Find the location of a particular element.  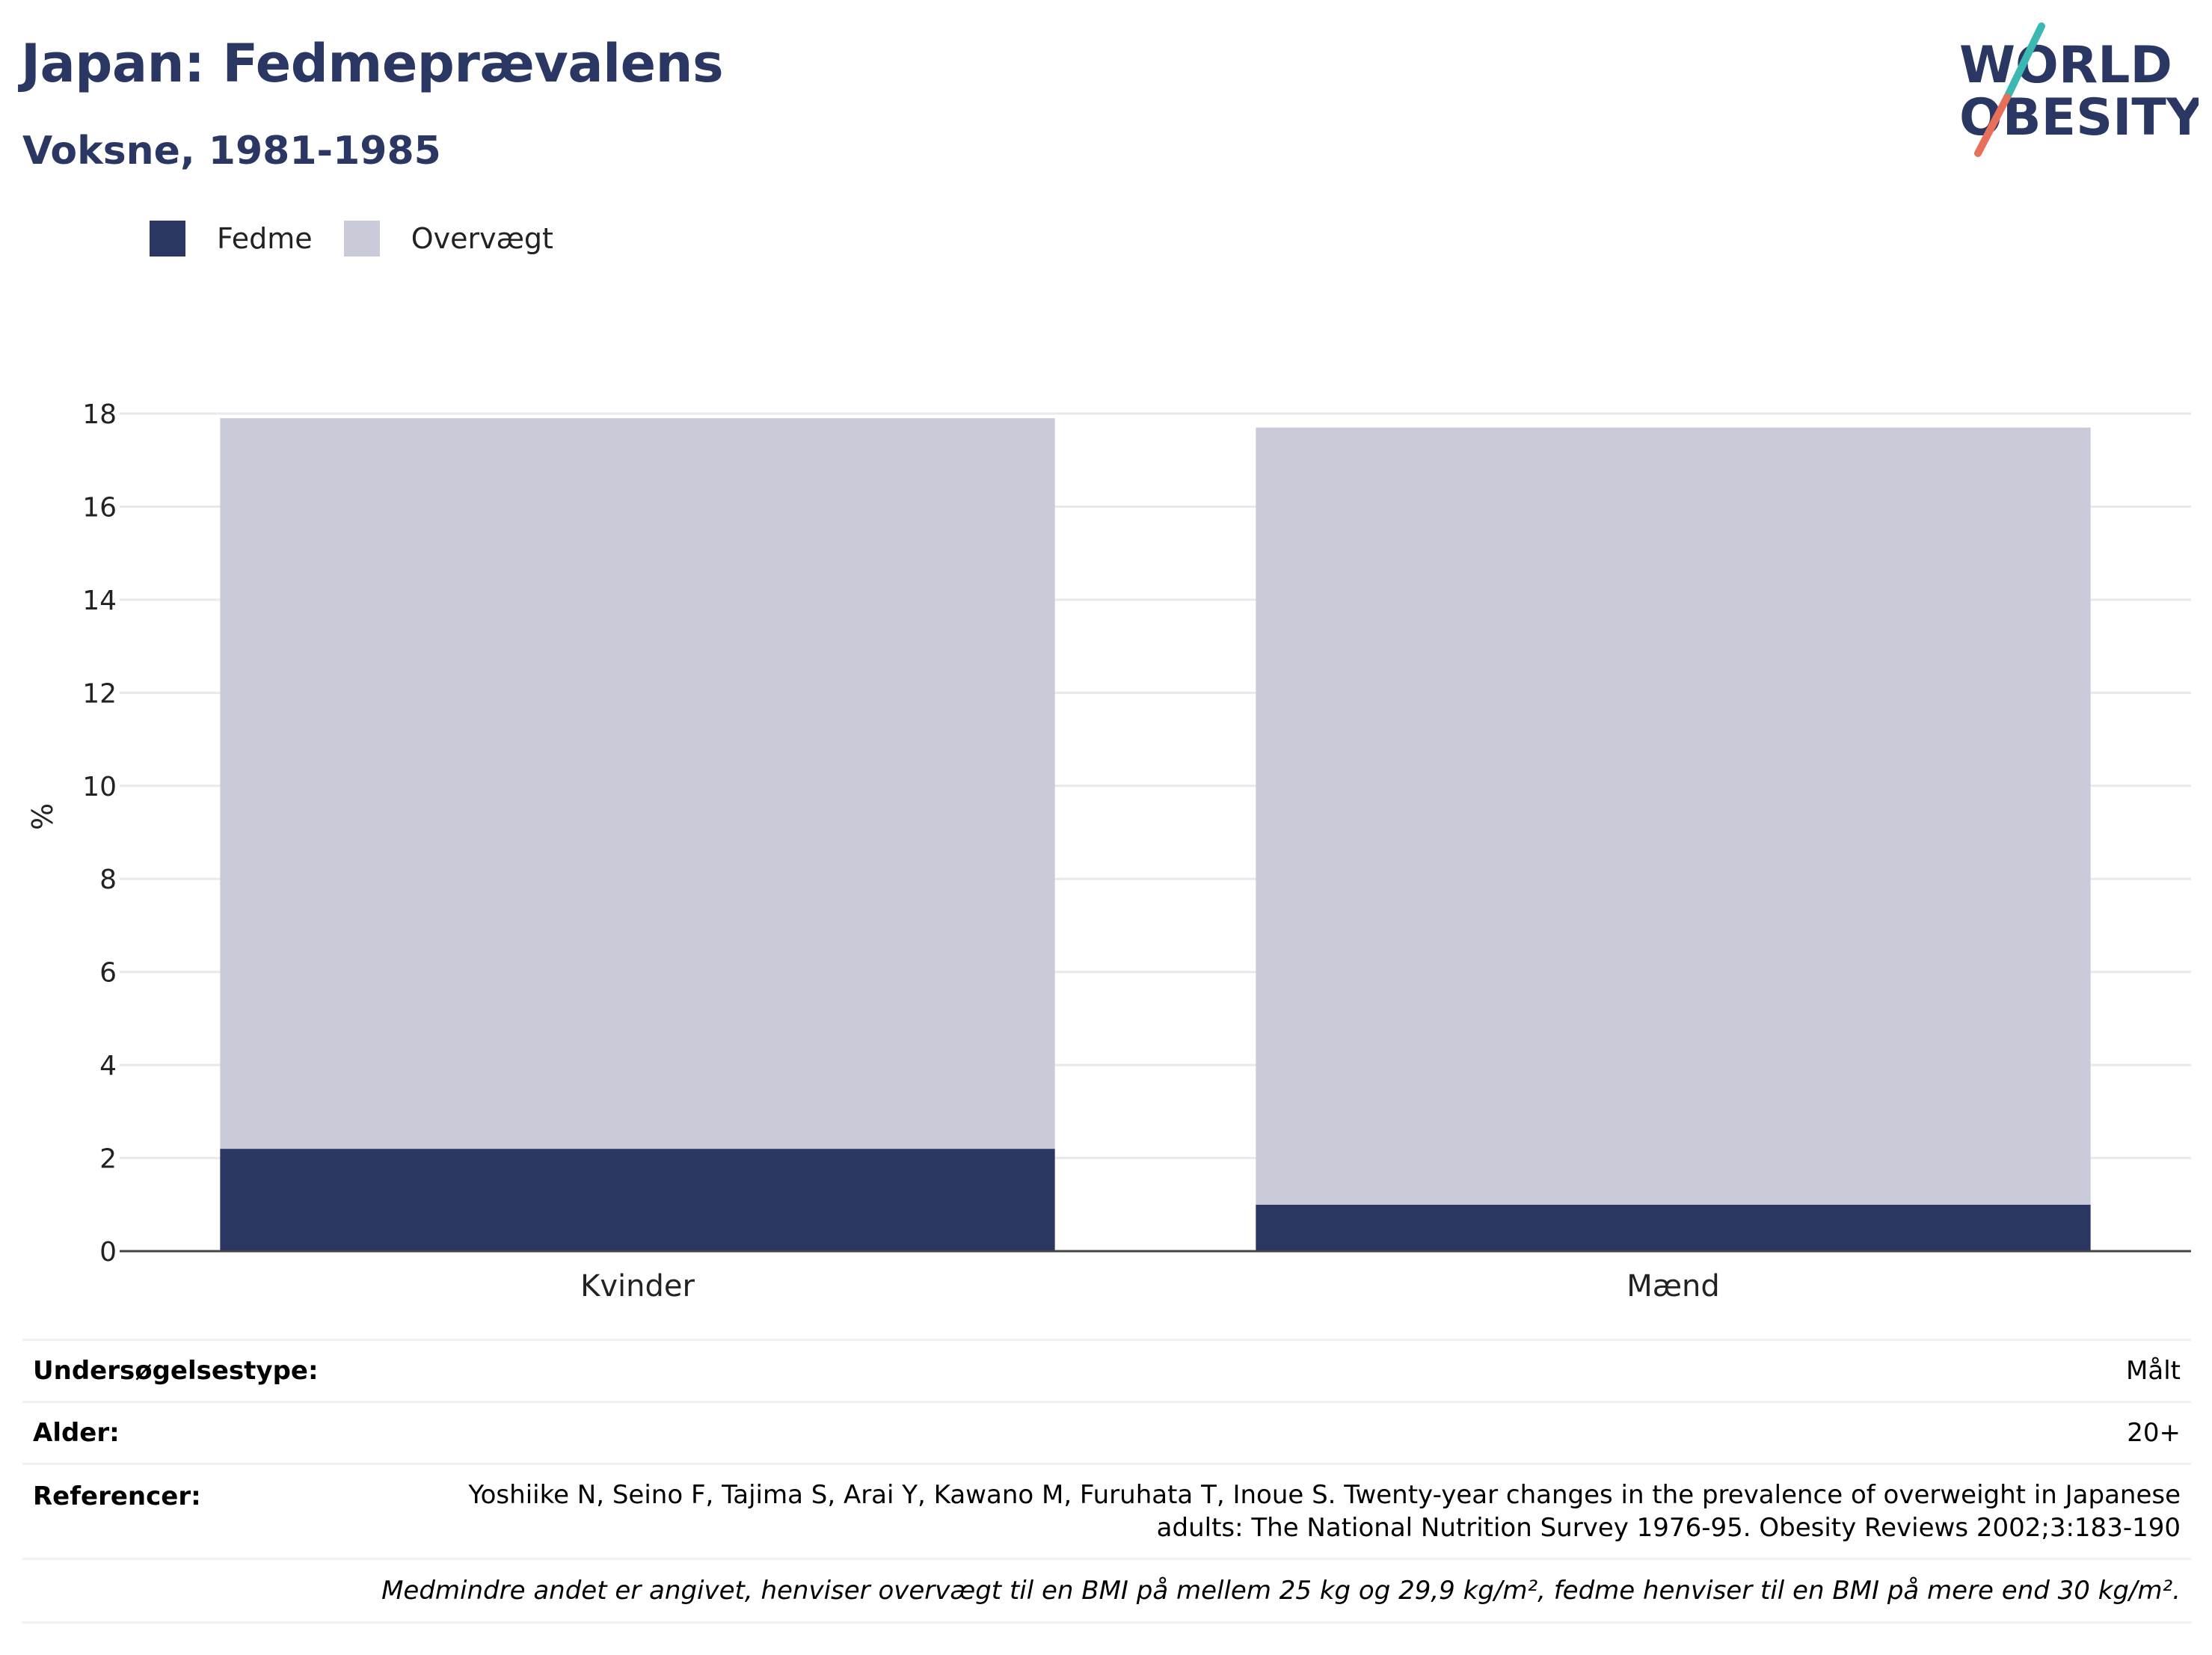

references-label: Referencer: is located at coordinates (117, 1496).